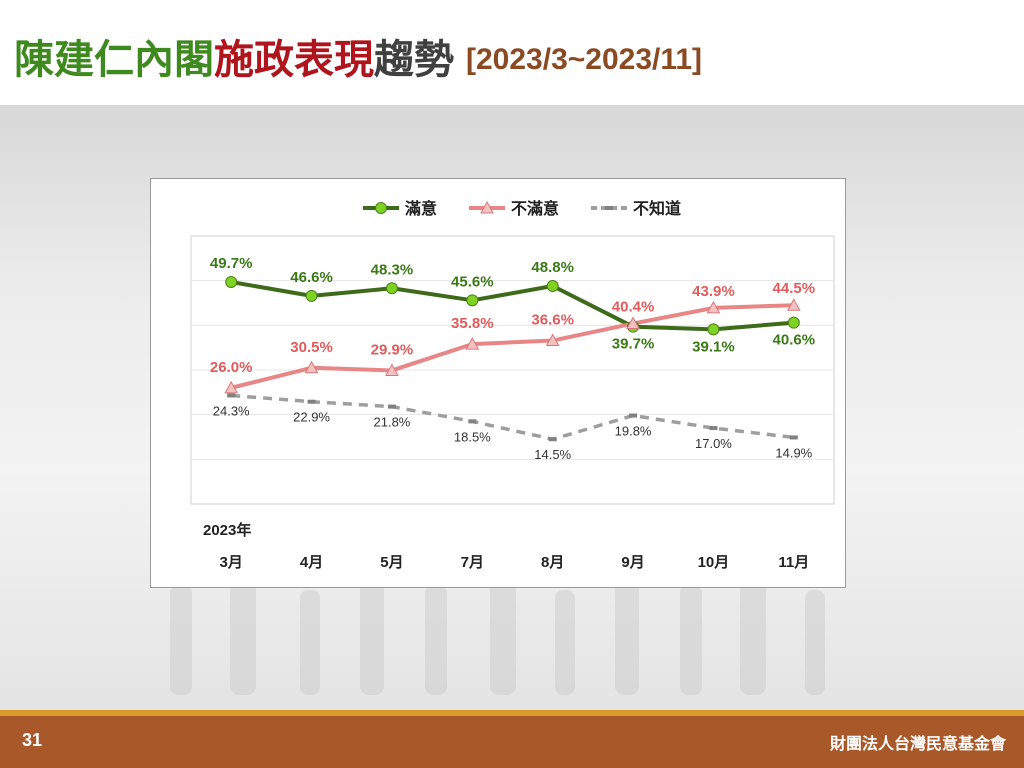 The height and width of the screenshot is (768, 1024). I want to click on data-label-s1-4: 45.6%, so click(472, 281).